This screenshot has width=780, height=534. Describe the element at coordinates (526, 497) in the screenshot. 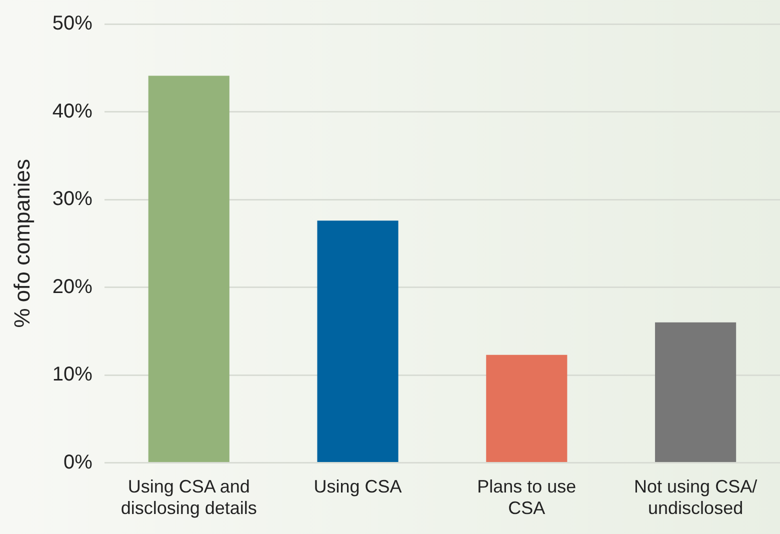

I see `x-tick-label: Plans to use CSA` at that location.